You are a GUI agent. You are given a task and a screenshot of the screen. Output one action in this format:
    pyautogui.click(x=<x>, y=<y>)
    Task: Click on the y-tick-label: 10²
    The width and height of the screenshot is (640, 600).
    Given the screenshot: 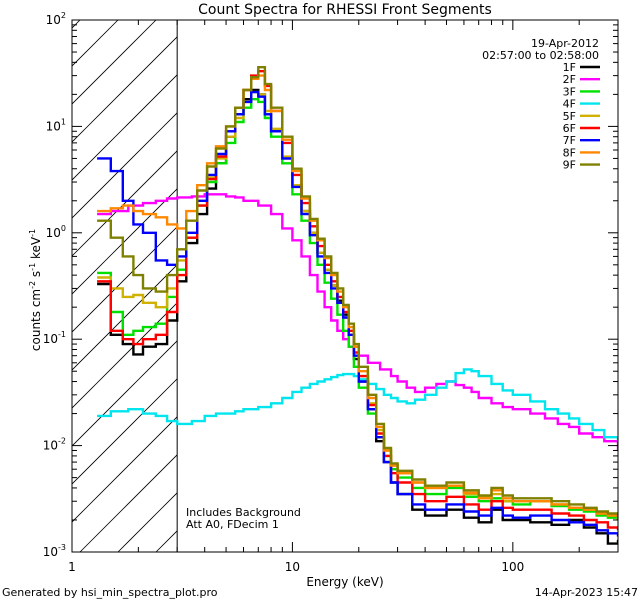 What is the action you would take?
    pyautogui.click(x=56, y=19)
    